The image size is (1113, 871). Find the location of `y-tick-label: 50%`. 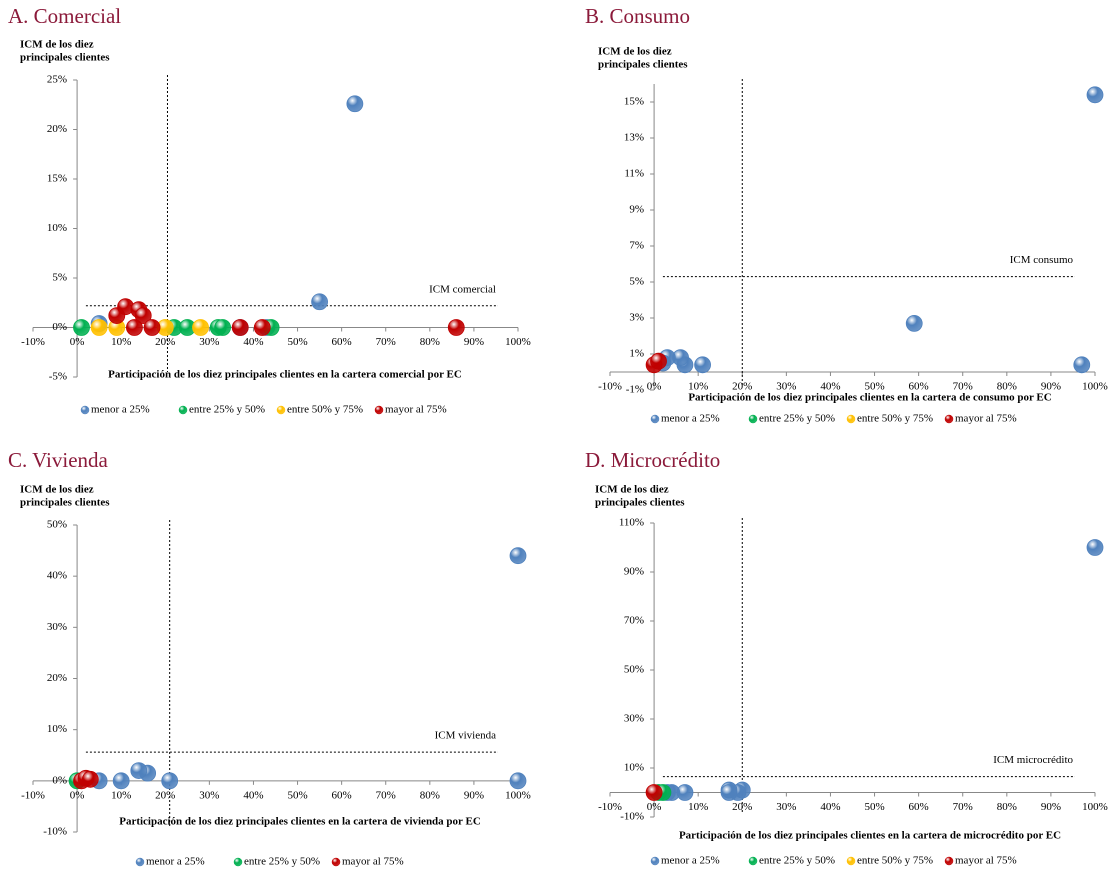

y-tick-label: 50% is located at coordinates (634, 670).